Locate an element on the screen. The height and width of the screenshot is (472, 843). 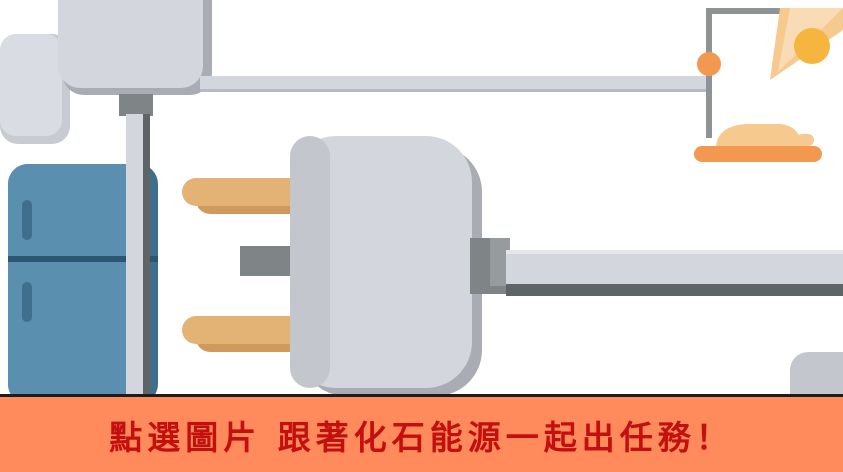
wall-socket-icon is located at coordinates (35, 89).